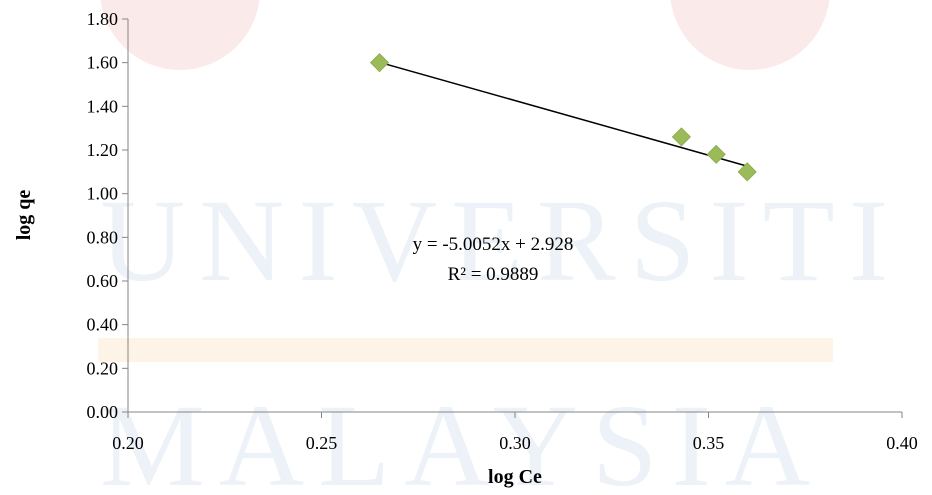  What do you see at coordinates (493, 274) in the screenshot?
I see `r-squared-label: R² = 0.9889` at bounding box center [493, 274].